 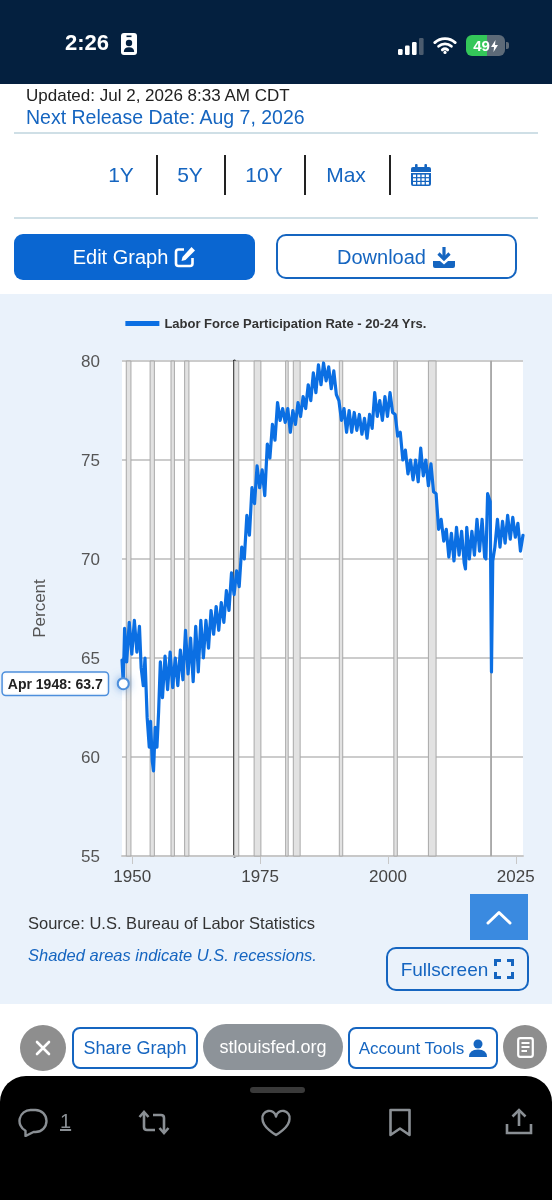 What do you see at coordinates (515, 876) in the screenshot?
I see `x-tick-label: 2025` at bounding box center [515, 876].